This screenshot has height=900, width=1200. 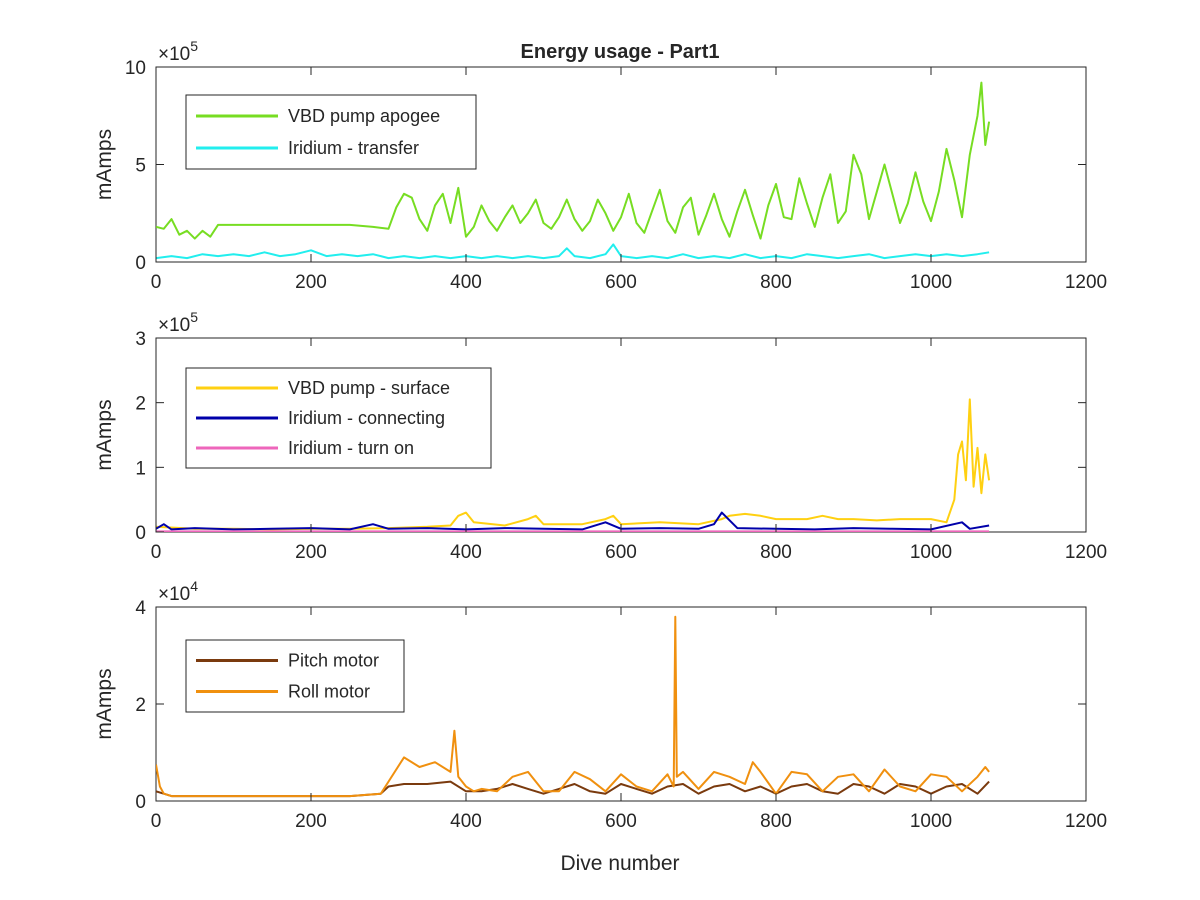 I want to click on legend-entry: VBD pump - surface, so click(x=369, y=388).